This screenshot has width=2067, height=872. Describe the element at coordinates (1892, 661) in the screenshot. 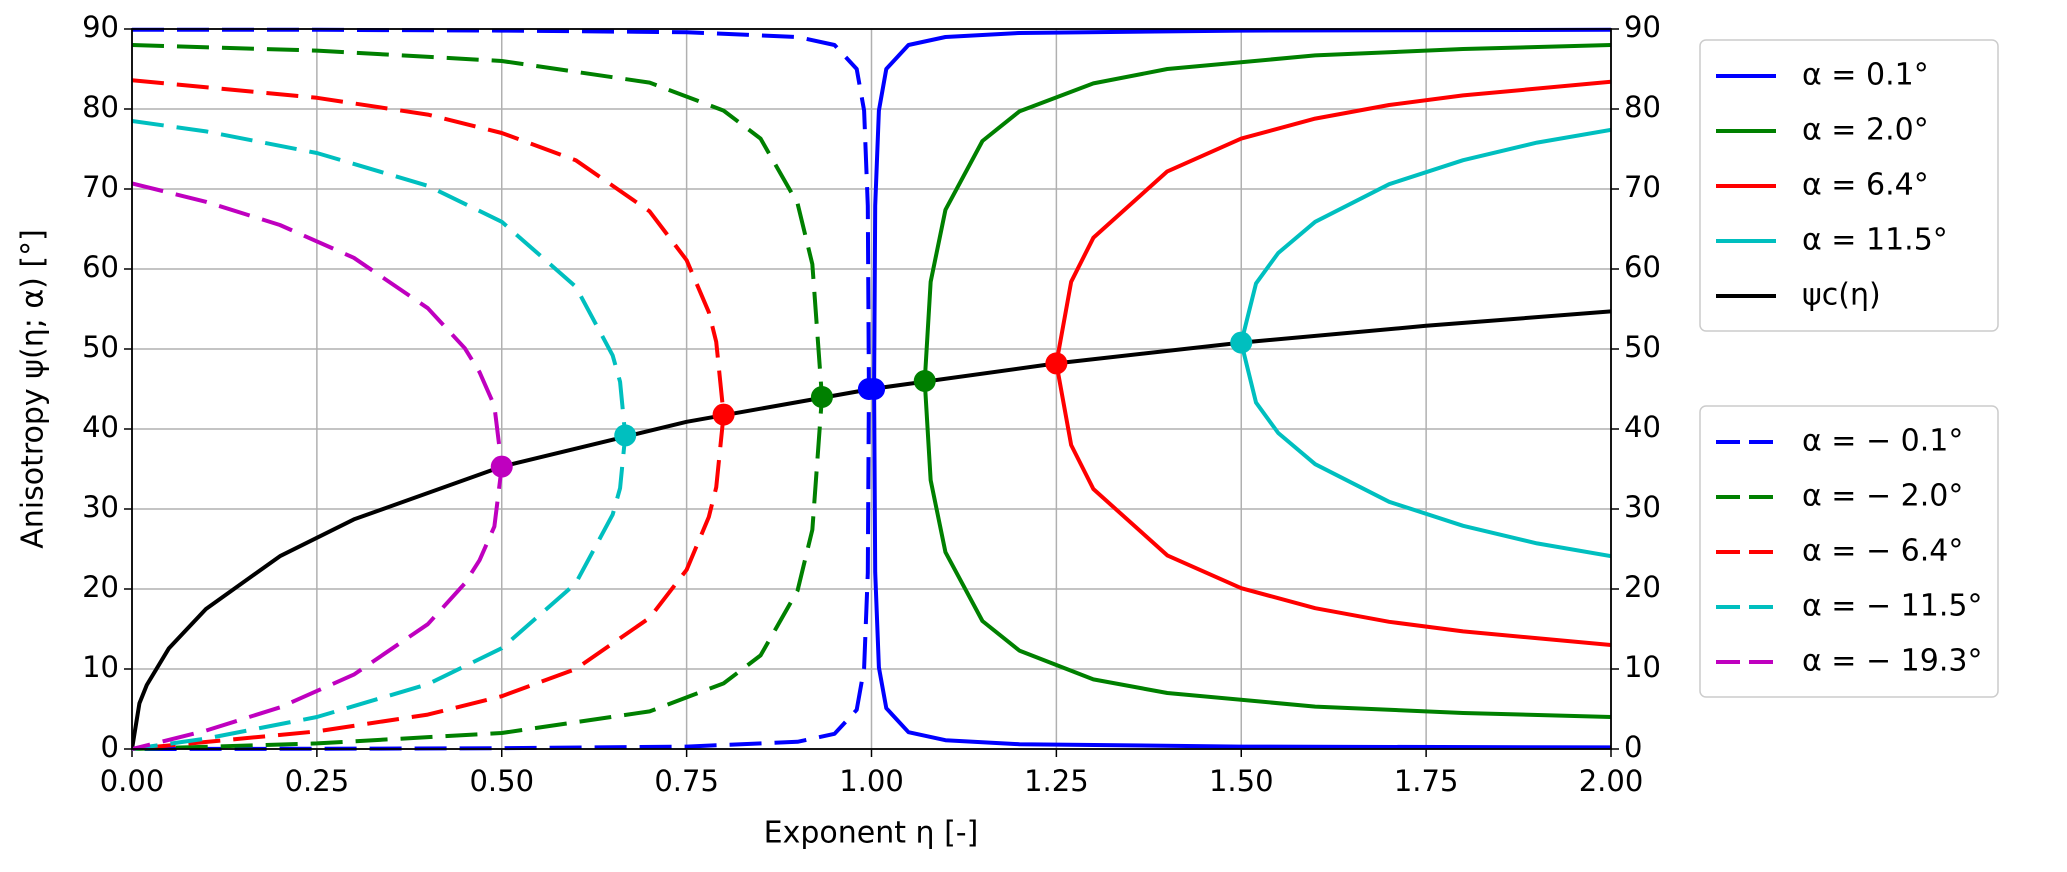

I see `legend-label: α = − 19.3°` at that location.